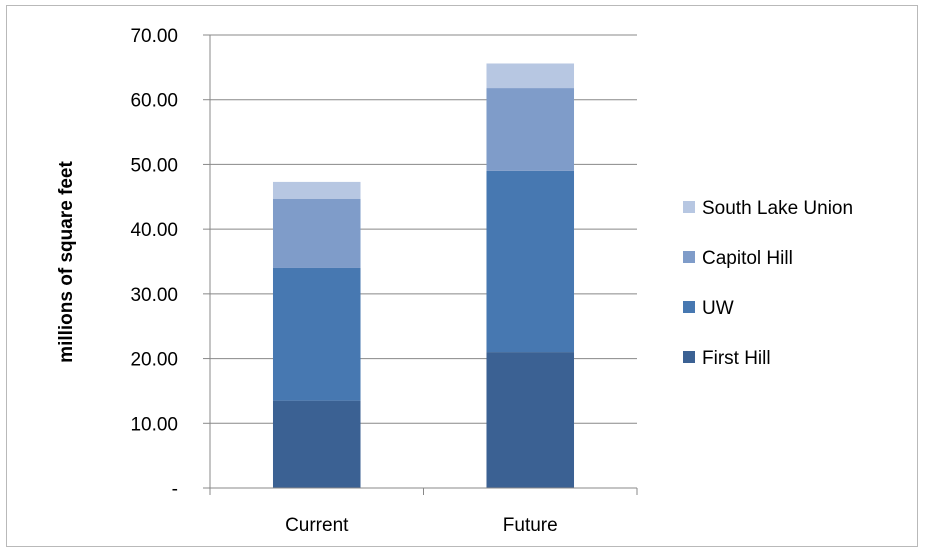 This screenshot has width=925, height=553. Describe the element at coordinates (154, 263) in the screenshot. I see `y-tick-labels: - 10.00 20.00 30.00 40.00 50.00 60.00 70.00` at that location.